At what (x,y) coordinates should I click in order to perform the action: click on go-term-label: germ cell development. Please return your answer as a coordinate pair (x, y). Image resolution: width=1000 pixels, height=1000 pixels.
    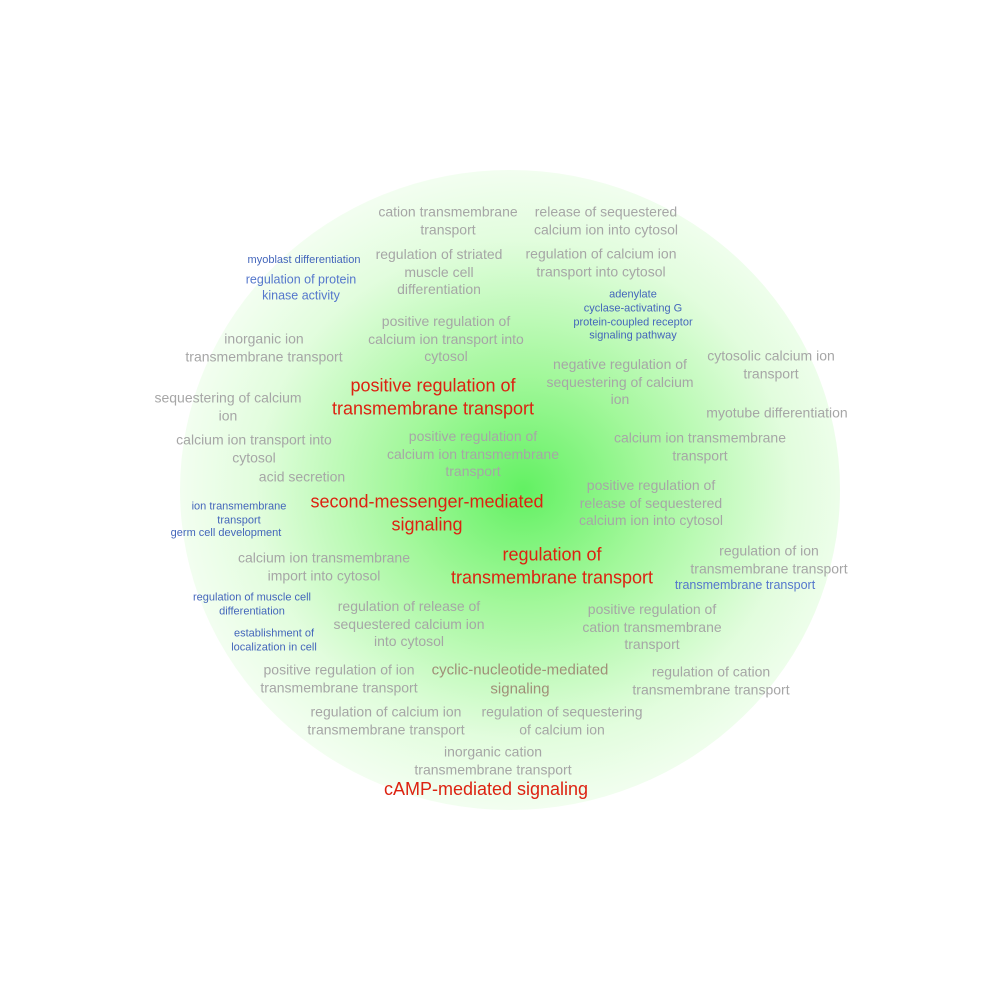
    Looking at the image, I should click on (226, 533).